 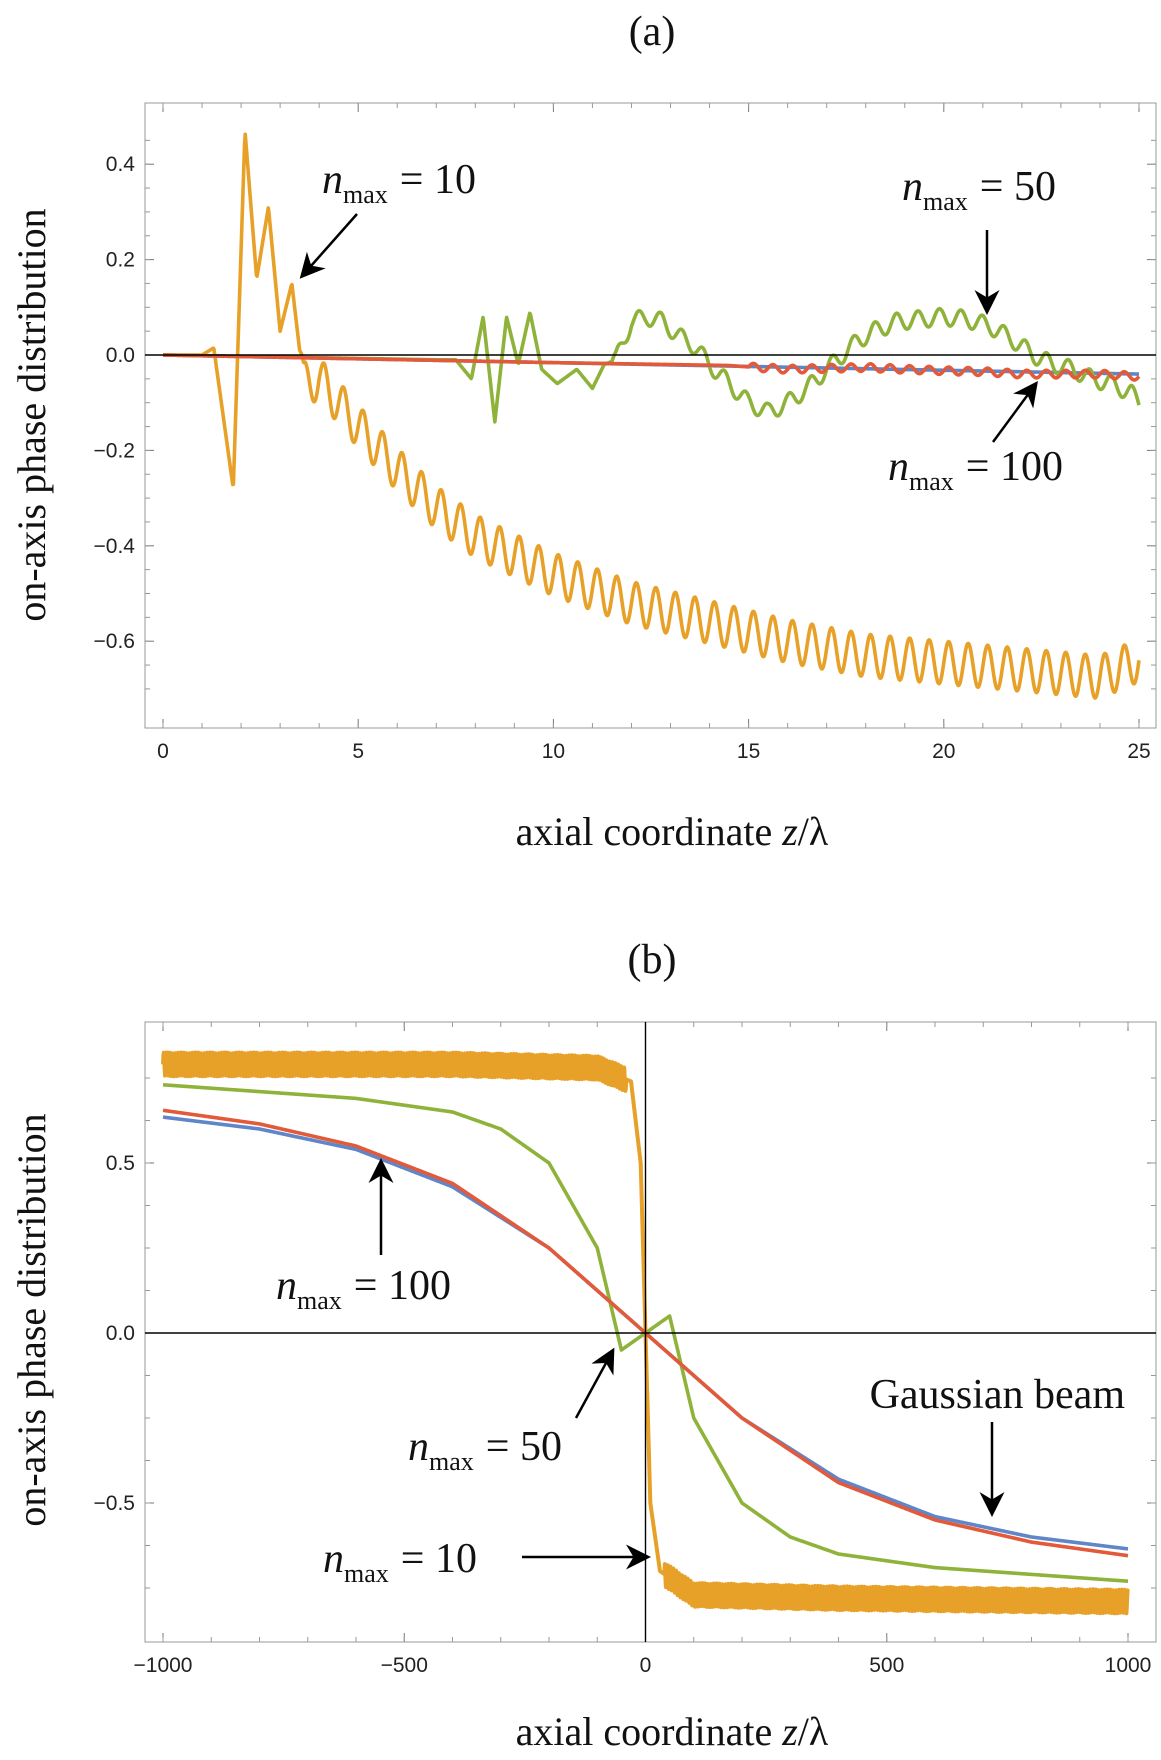 I want to click on x-tick-label: 15, so click(x=748, y=751).